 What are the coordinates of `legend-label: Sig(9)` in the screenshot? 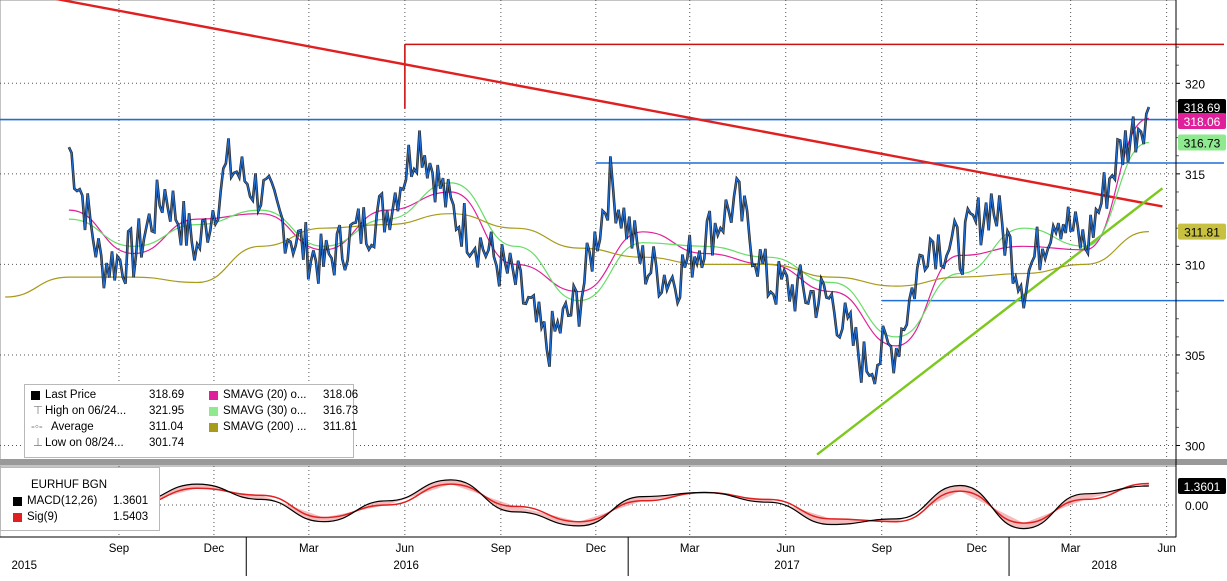 It's located at (42, 517).